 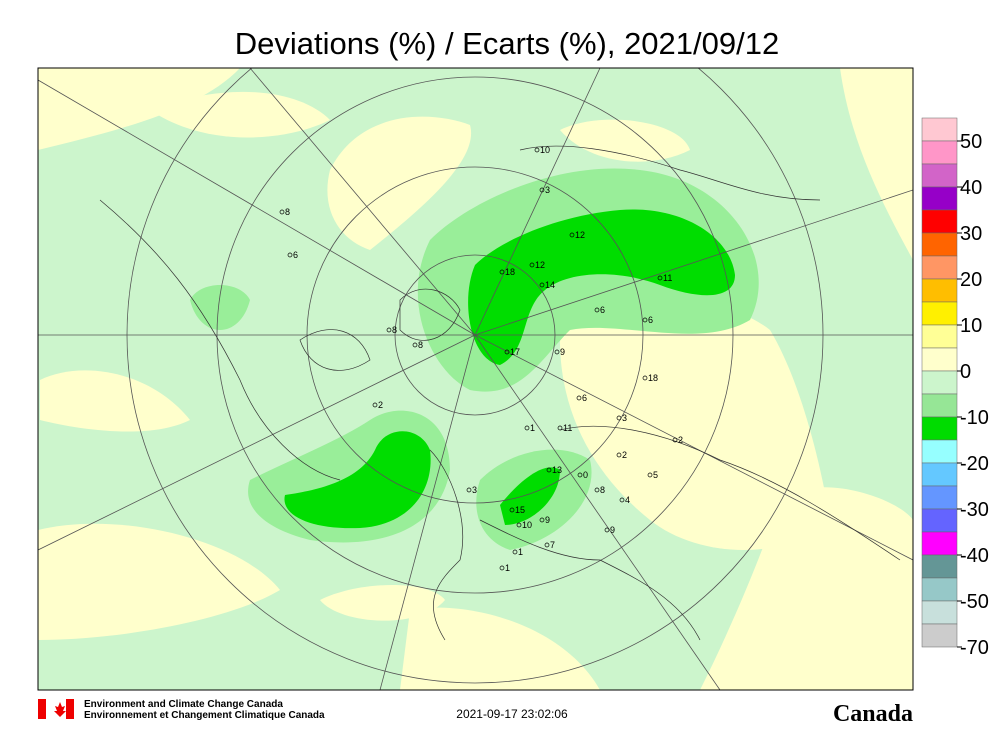 What do you see at coordinates (971, 142) in the screenshot?
I see `legend-label: 50` at bounding box center [971, 142].